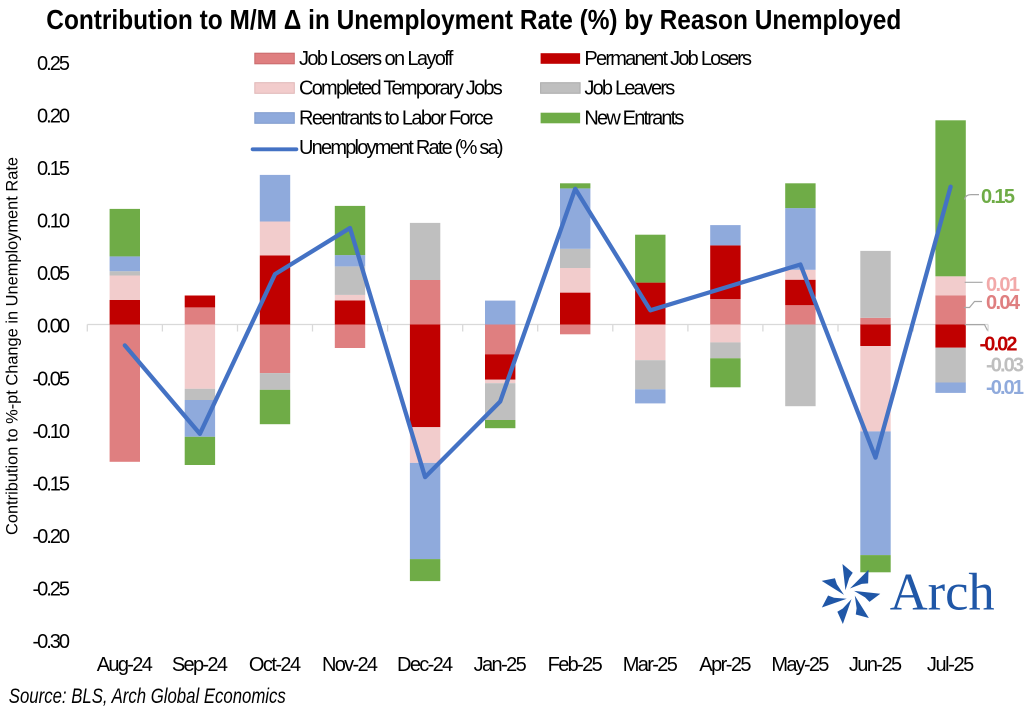 This screenshot has width=1024, height=708. I want to click on svg-text: -0.01, so click(1005, 388).